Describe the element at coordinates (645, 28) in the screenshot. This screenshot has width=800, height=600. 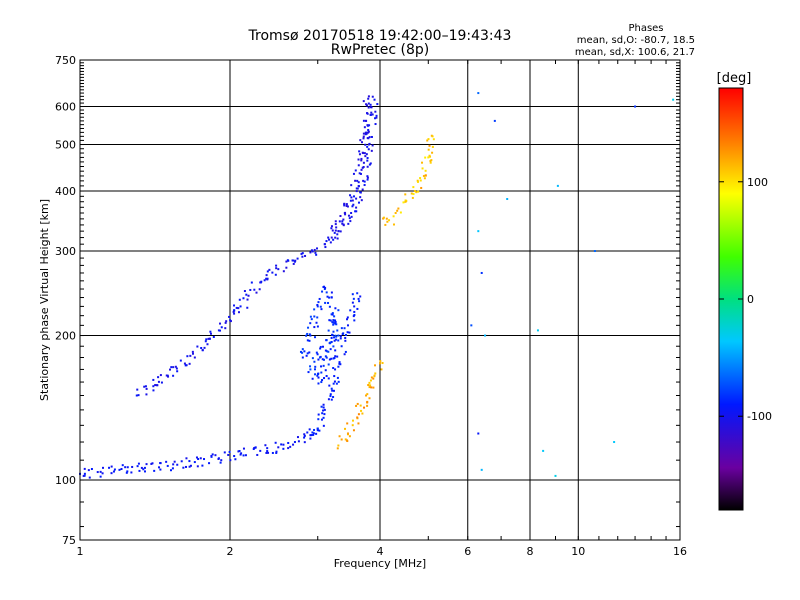
I see `phases-title: Phases` at that location.